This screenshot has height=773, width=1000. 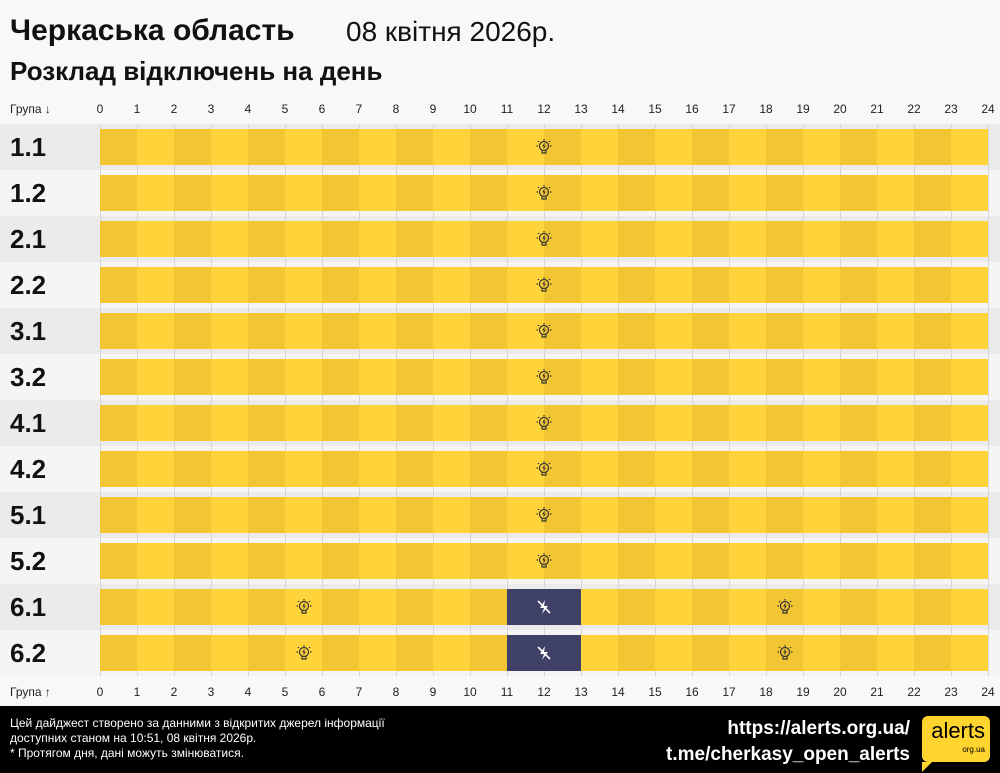 What do you see at coordinates (692, 109) in the screenshot?
I see `hour-tick: 16` at bounding box center [692, 109].